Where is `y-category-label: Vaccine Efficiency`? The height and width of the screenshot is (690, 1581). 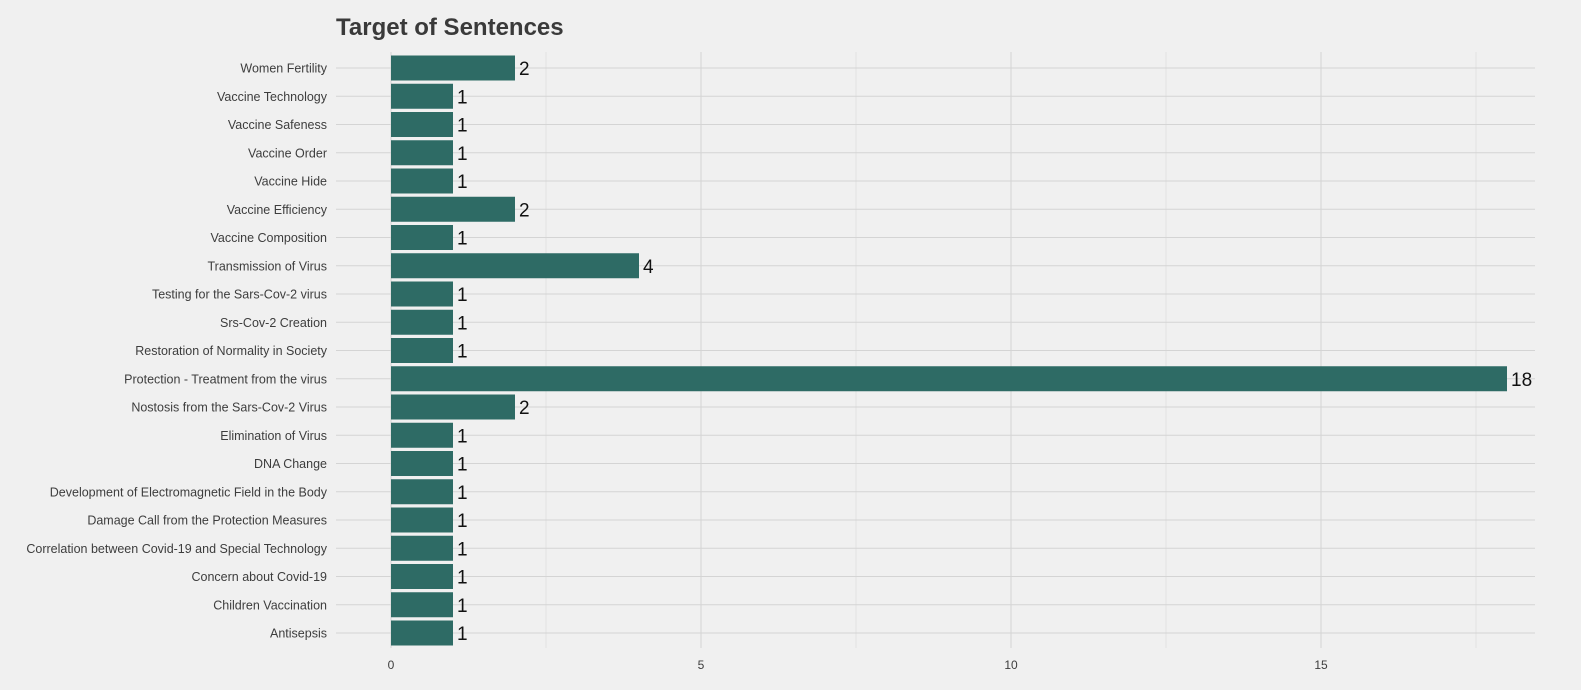 y-category-label: Vaccine Efficiency is located at coordinates (277, 210).